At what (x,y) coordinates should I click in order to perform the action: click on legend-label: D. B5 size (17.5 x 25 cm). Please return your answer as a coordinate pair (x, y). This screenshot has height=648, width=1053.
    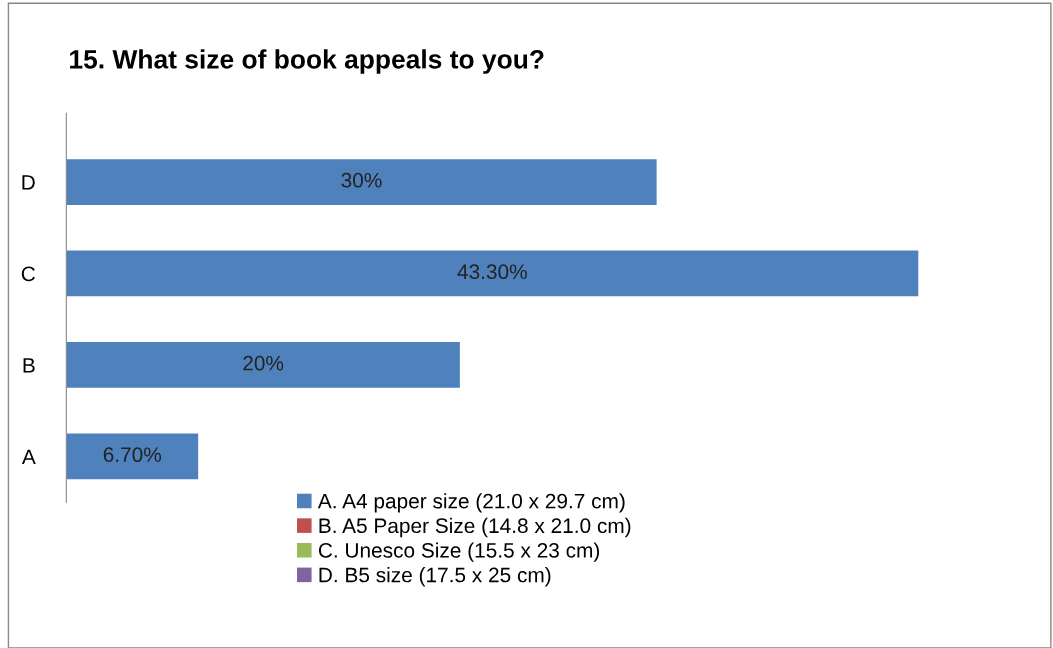
    Looking at the image, I should click on (435, 577).